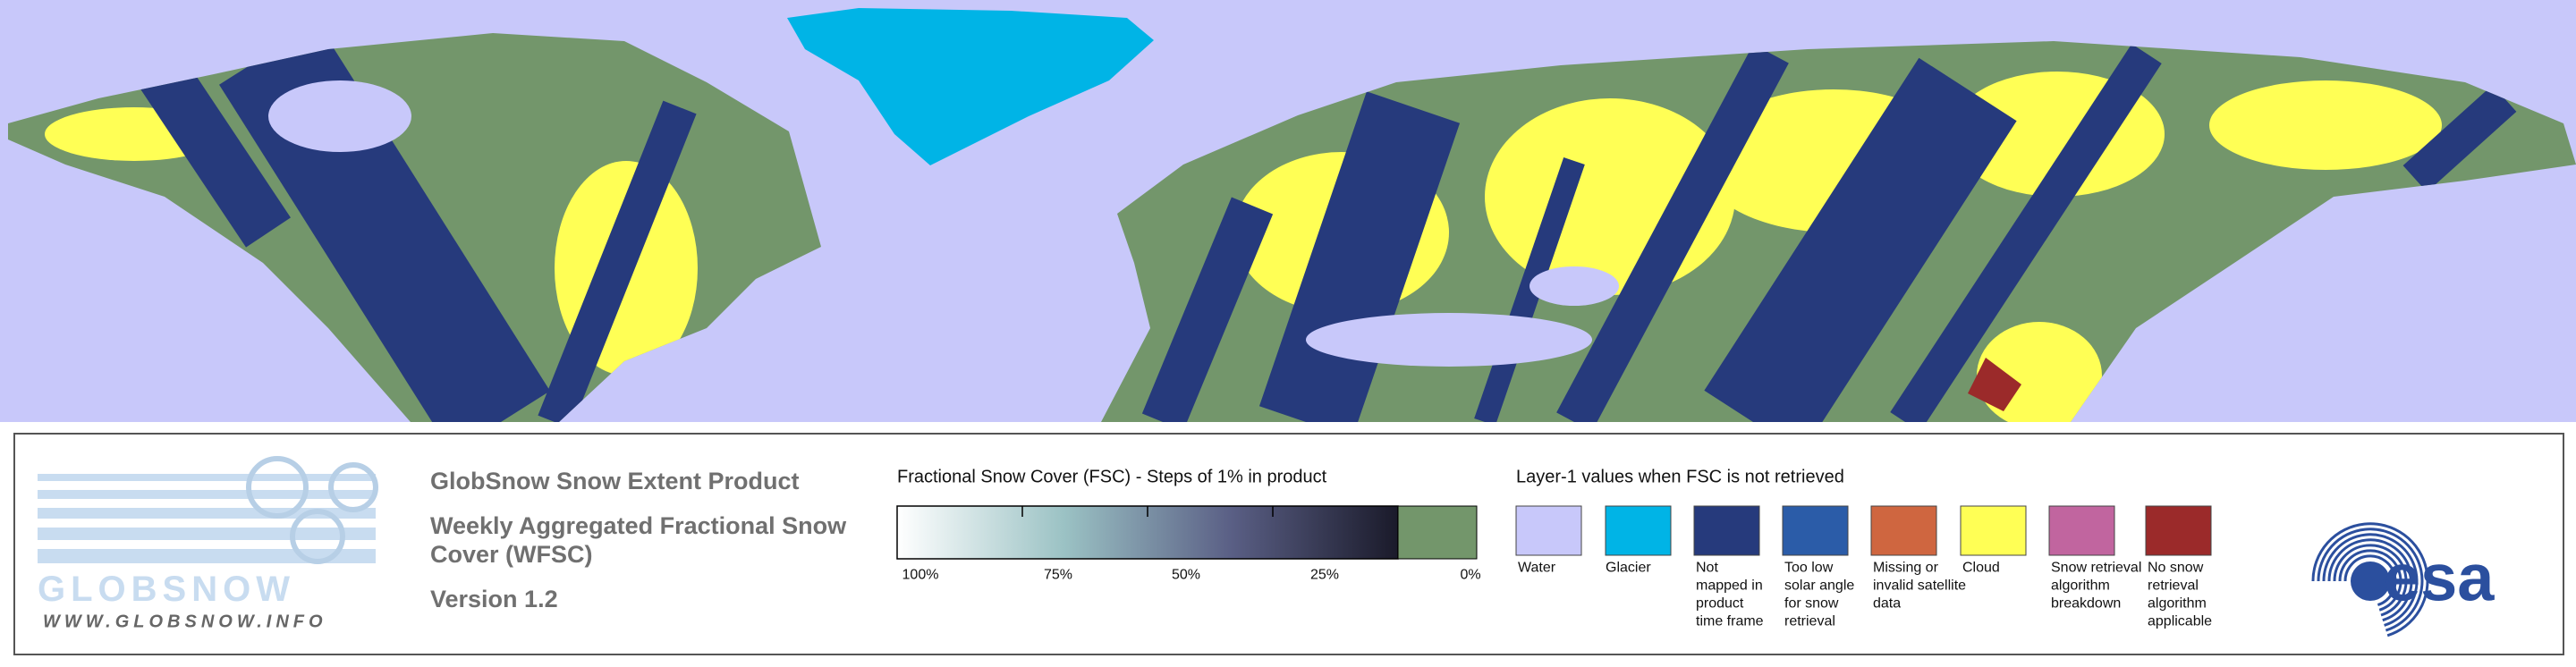 This screenshot has width=2576, height=667. I want to click on logo-name: GLOBSNOW, so click(166, 590).